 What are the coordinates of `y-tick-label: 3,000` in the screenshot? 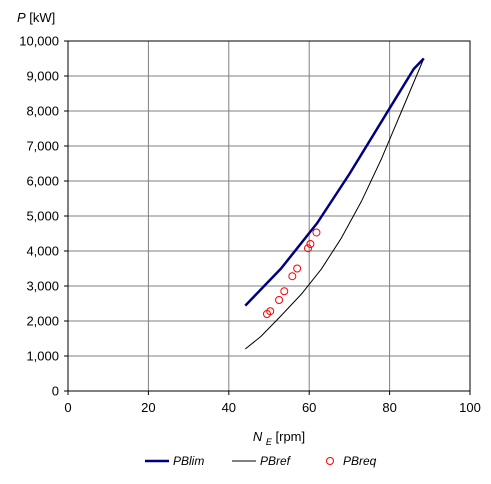 It's located at (42, 286).